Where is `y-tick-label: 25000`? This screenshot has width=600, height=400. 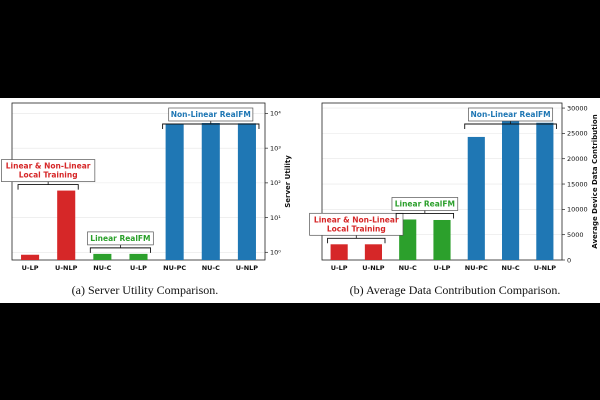 y-tick-label: 25000 is located at coordinates (577, 134).